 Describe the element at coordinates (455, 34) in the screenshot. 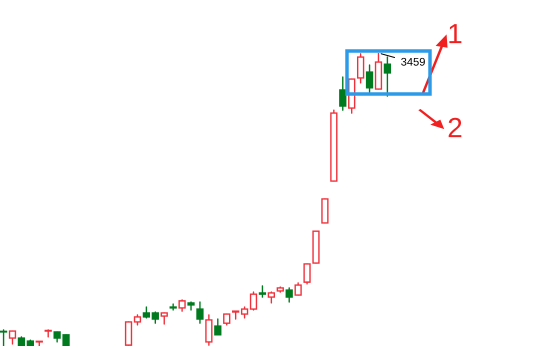

I see `text: 1` at that location.